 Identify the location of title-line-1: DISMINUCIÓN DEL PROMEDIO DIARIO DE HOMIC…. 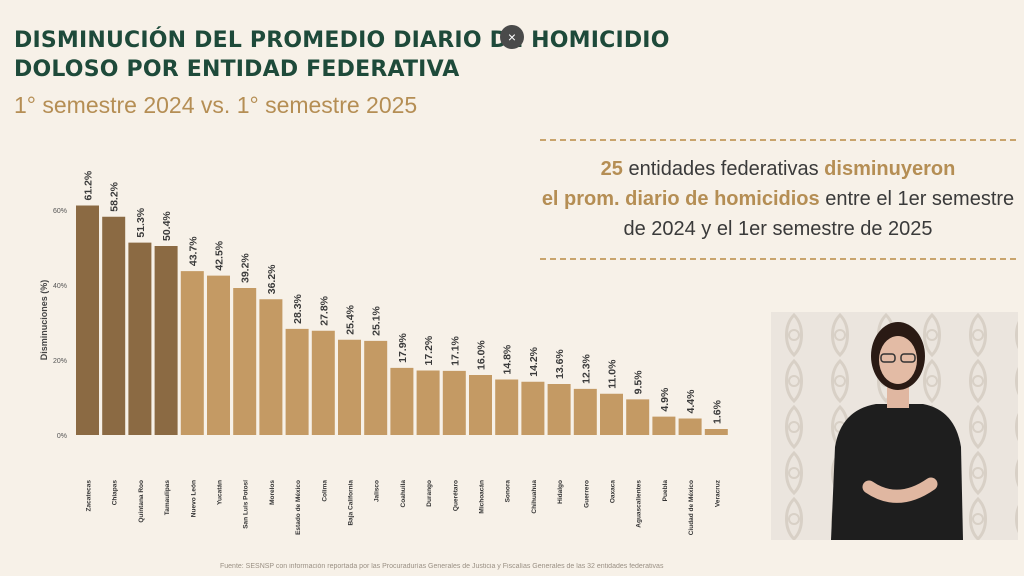
(342, 40).